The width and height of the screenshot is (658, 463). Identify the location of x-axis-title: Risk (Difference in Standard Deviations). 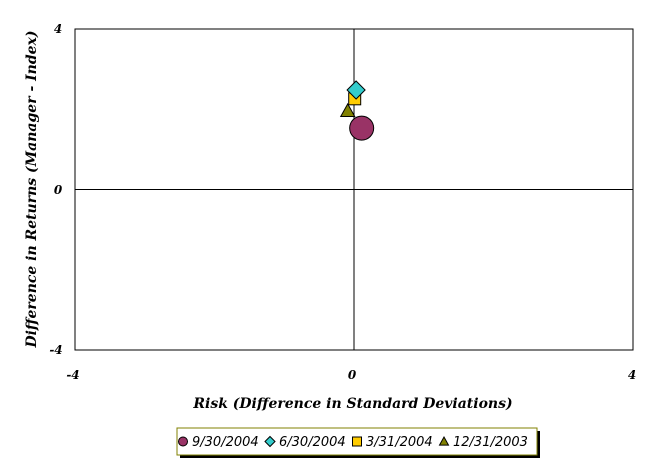
(352, 404).